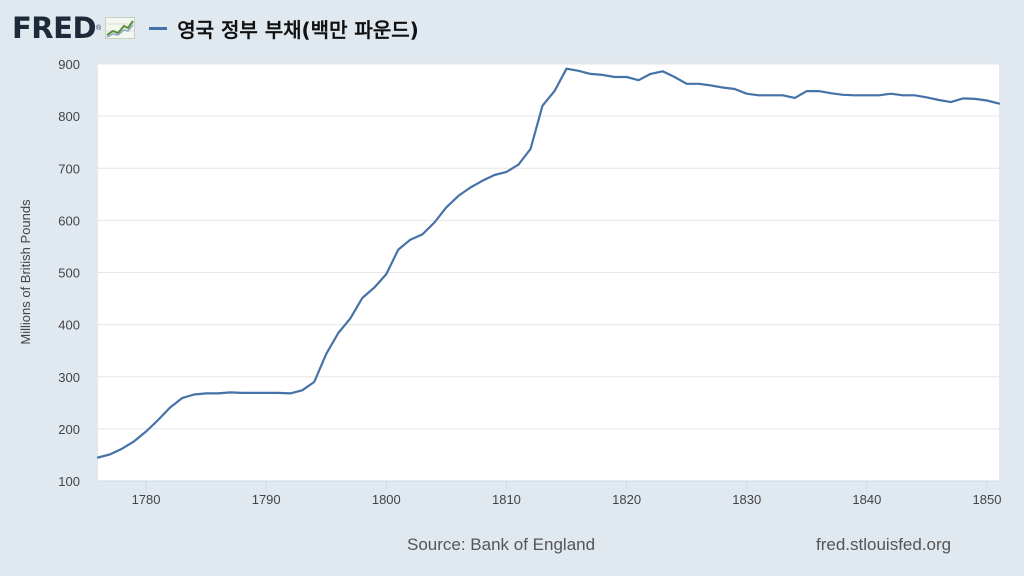  What do you see at coordinates (884, 544) in the screenshot?
I see `source-url-link: fred.stlouisfed.org` at bounding box center [884, 544].